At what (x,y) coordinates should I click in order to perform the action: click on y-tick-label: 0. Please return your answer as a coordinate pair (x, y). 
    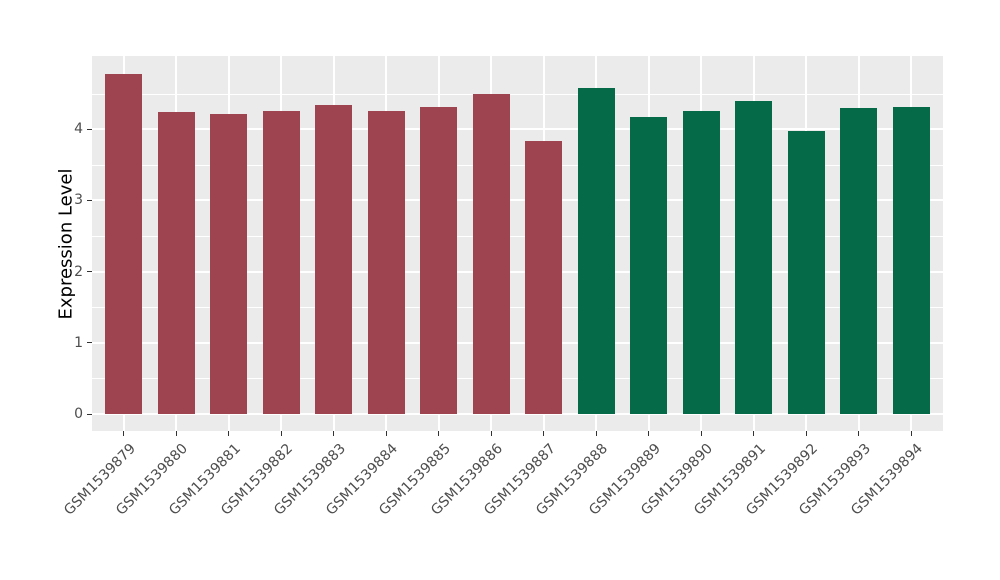
    Looking at the image, I should click on (78, 414).